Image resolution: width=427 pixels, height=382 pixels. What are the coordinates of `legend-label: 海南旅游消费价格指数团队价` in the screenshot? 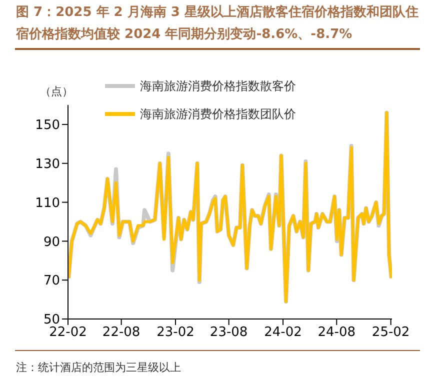 It's located at (218, 114).